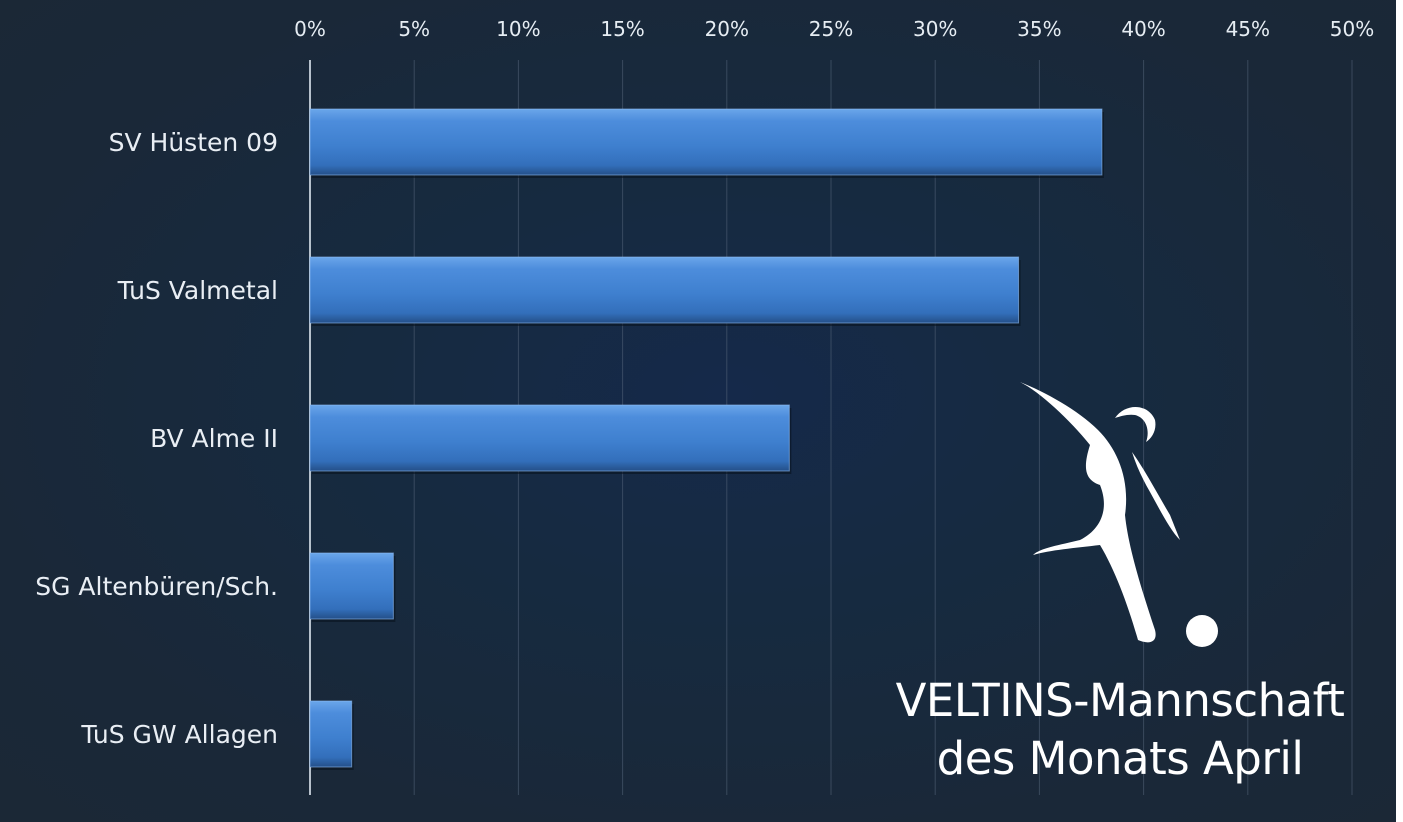 The height and width of the screenshot is (822, 1403). I want to click on x-tick-label: 10%, so click(518, 29).